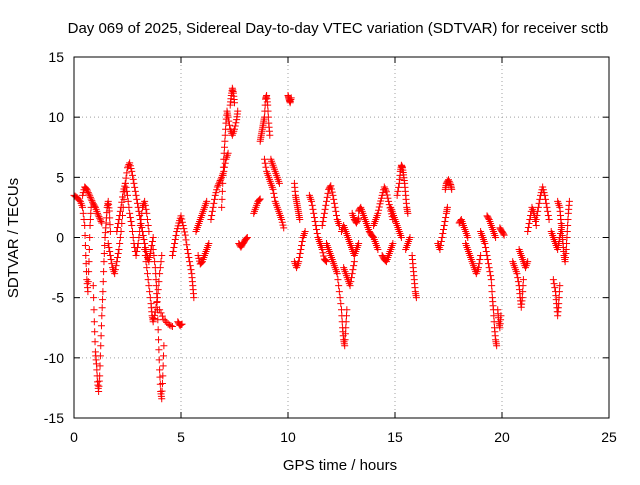 The height and width of the screenshot is (485, 640). What do you see at coordinates (181, 437) in the screenshot?
I see `x-tick-label: 5` at bounding box center [181, 437].